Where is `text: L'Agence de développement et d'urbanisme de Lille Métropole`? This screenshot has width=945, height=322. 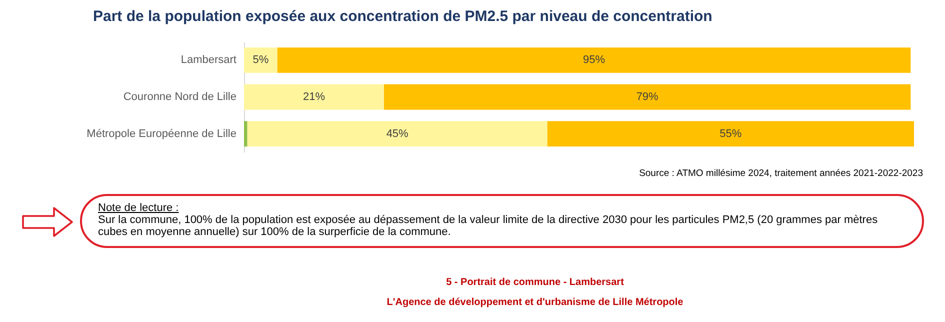
text: L'Agence de développement et d'urbanisme de Lille Métropole is located at coordinates (535, 302).